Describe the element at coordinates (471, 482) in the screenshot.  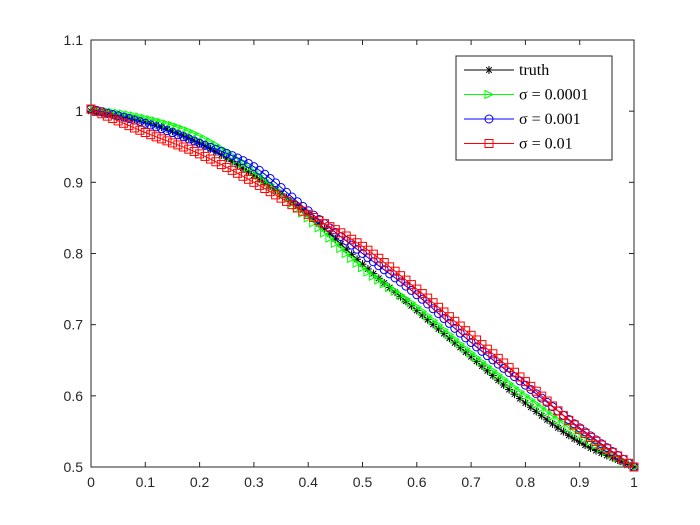
I see `x-tick-label: 0.7` at that location.